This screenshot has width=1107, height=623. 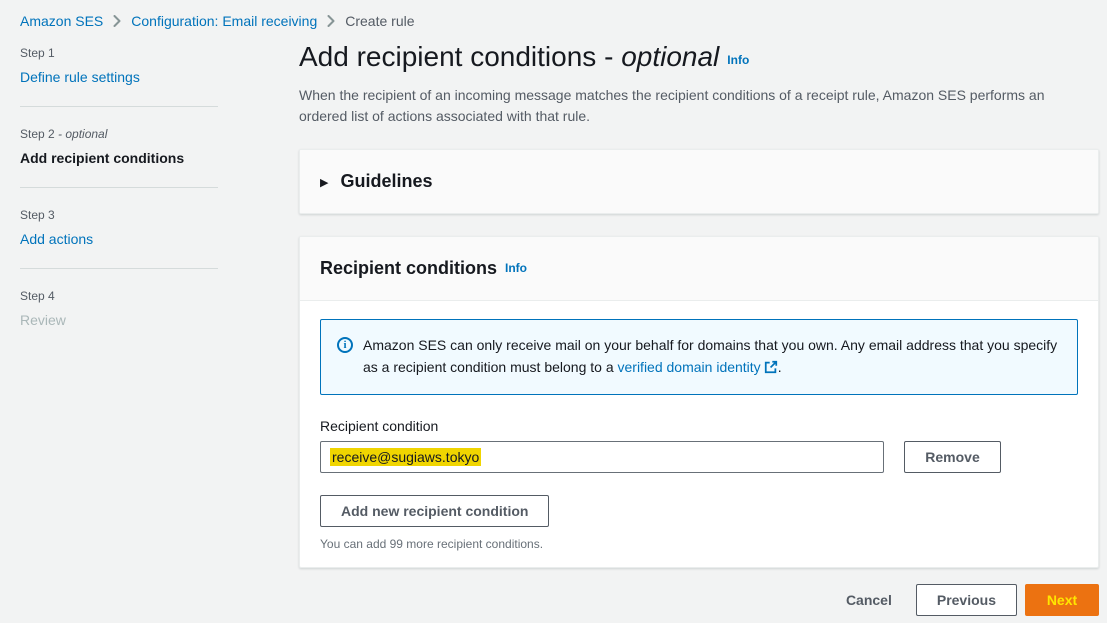 I want to click on step-4: Step 4 Review, so click(x=119, y=308).